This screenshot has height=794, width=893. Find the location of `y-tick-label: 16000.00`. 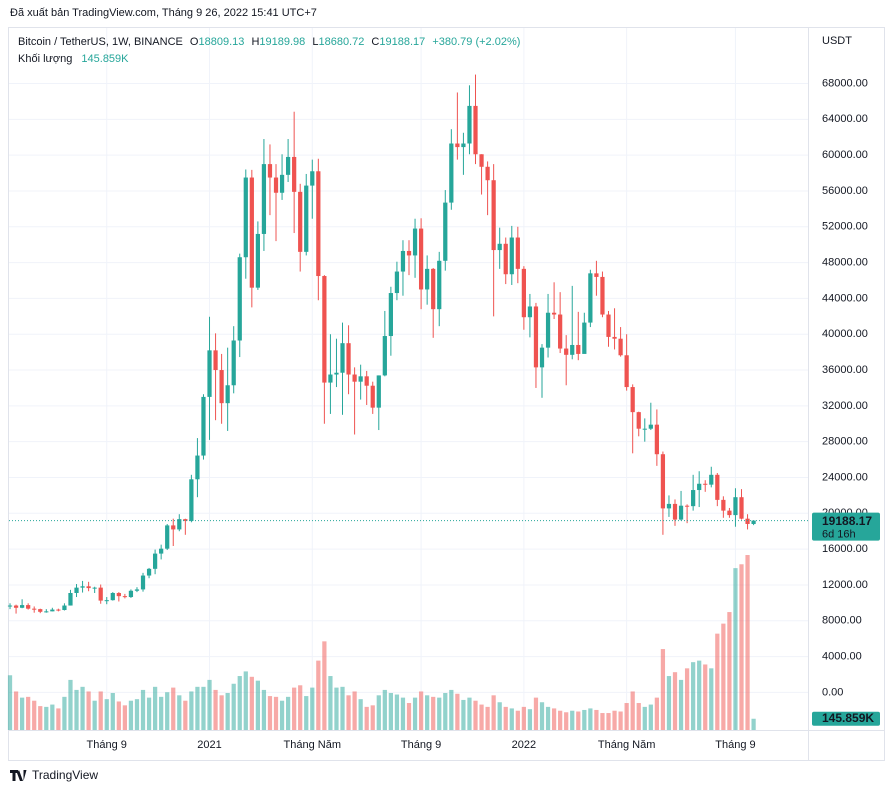

y-tick-label: 16000.00 is located at coordinates (845, 549).